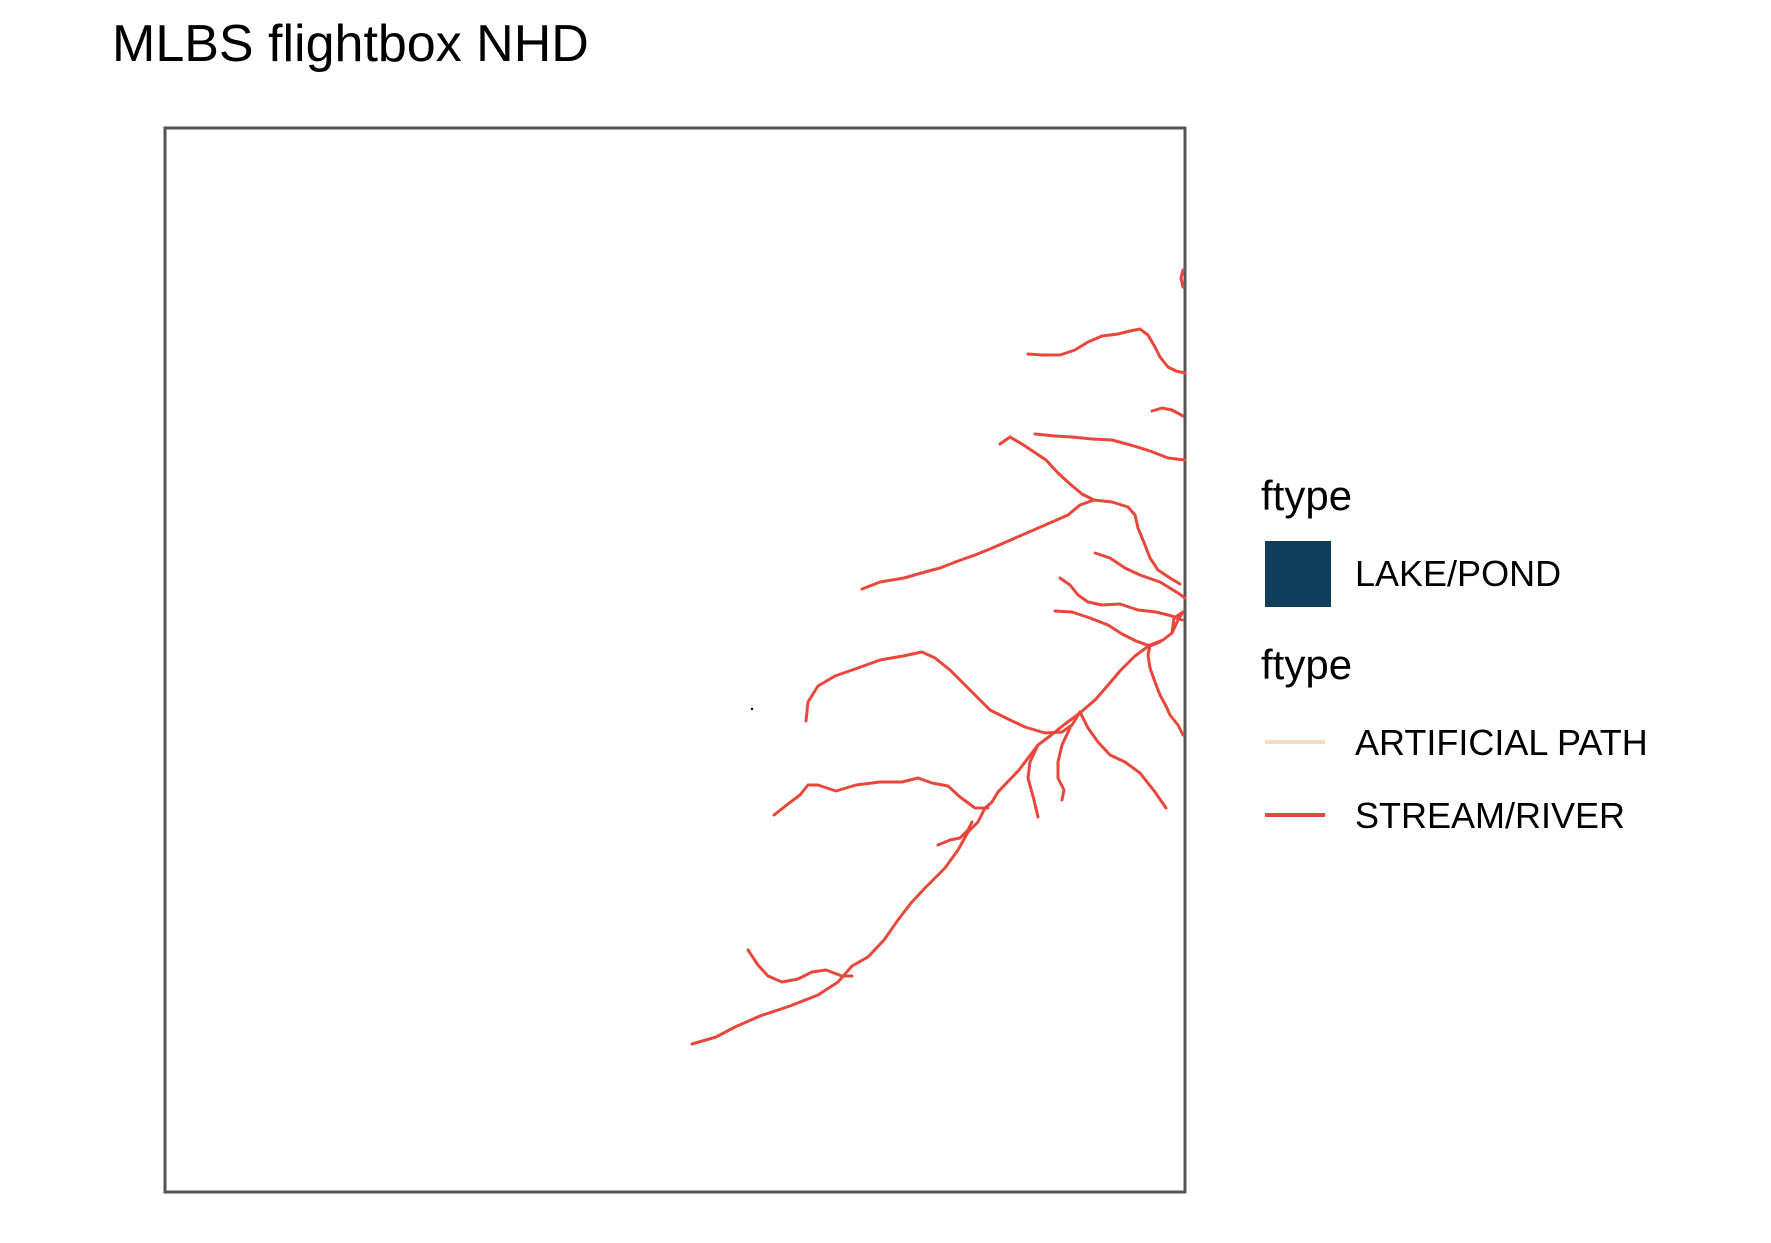  What do you see at coordinates (800, 966) in the screenshot?
I see `stream-lower-branch` at bounding box center [800, 966].